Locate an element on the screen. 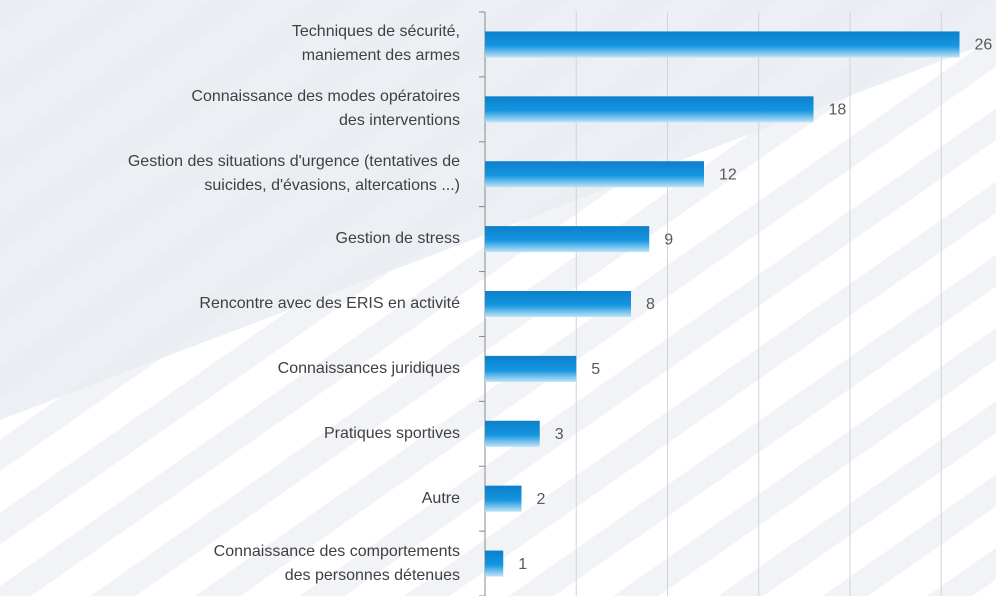  value-label: 8 is located at coordinates (650, 304).